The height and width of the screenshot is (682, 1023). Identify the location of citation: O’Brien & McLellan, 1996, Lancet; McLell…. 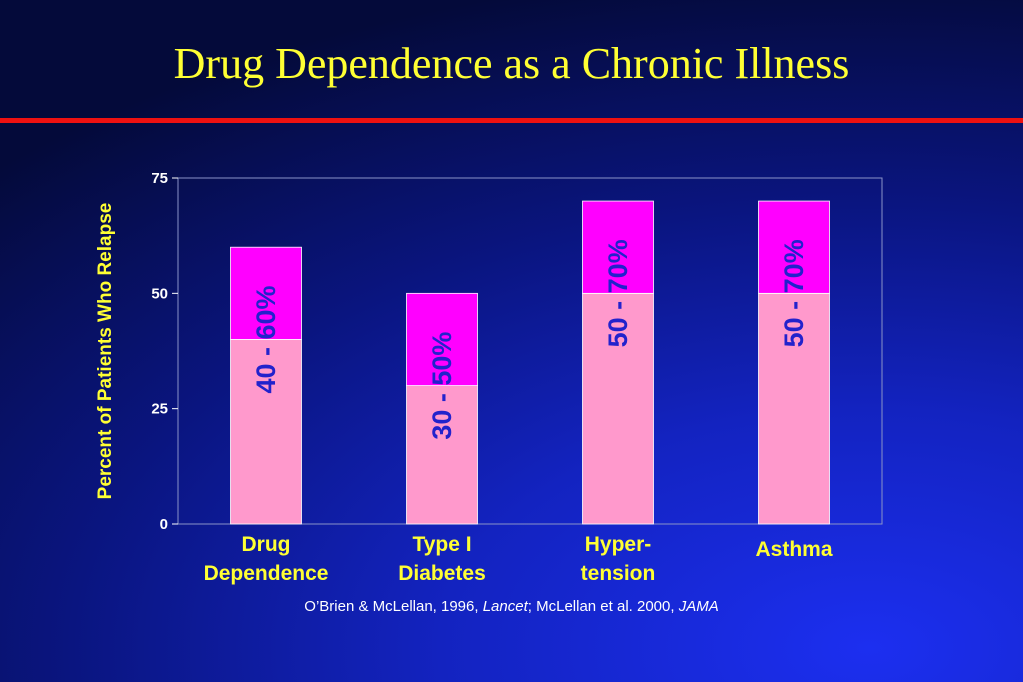
(511, 606).